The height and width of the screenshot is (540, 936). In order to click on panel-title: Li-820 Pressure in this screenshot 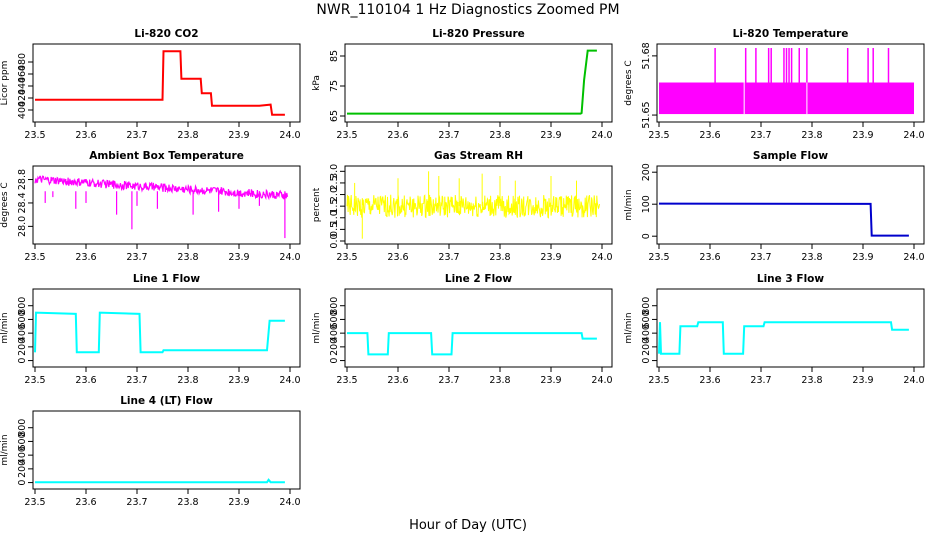, I will do `click(478, 34)`.